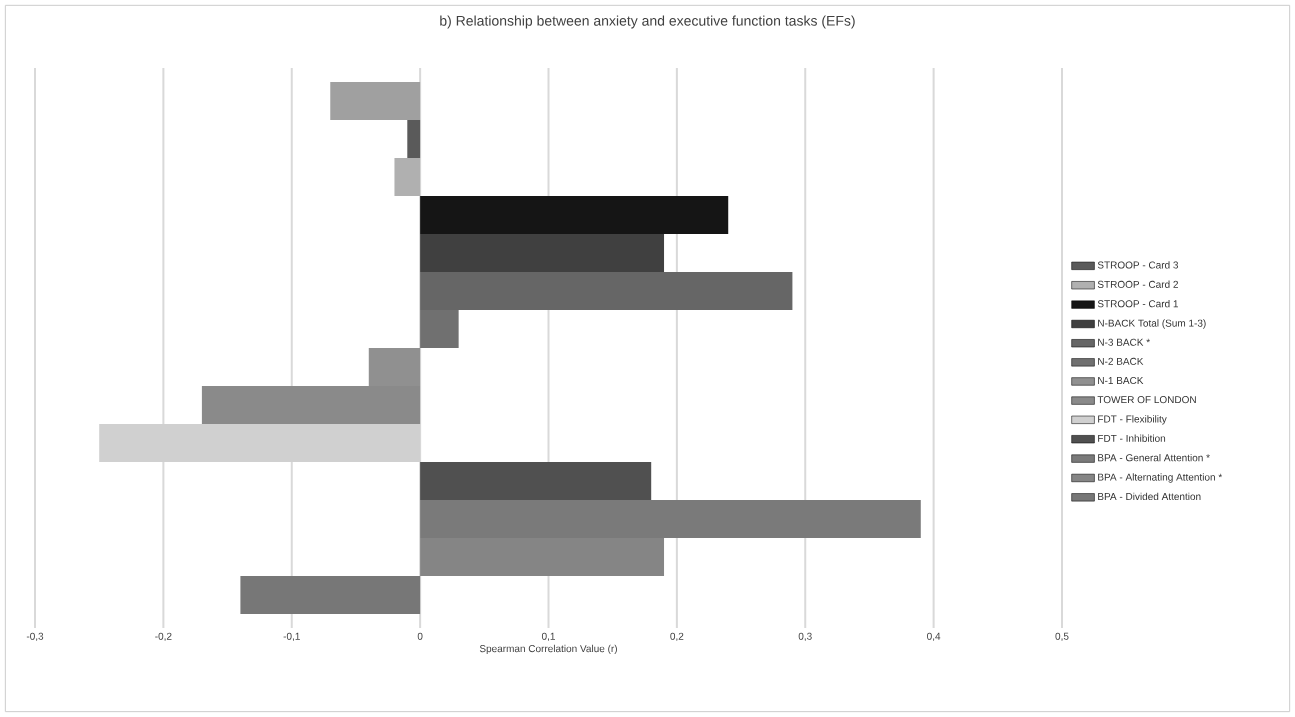  What do you see at coordinates (35, 636) in the screenshot?
I see `x-tick-label: -0,3` at bounding box center [35, 636].